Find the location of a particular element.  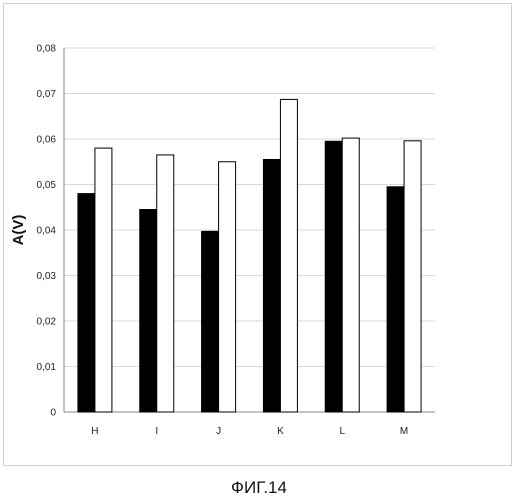

y-tick-label: 0,01 is located at coordinates (47, 367).